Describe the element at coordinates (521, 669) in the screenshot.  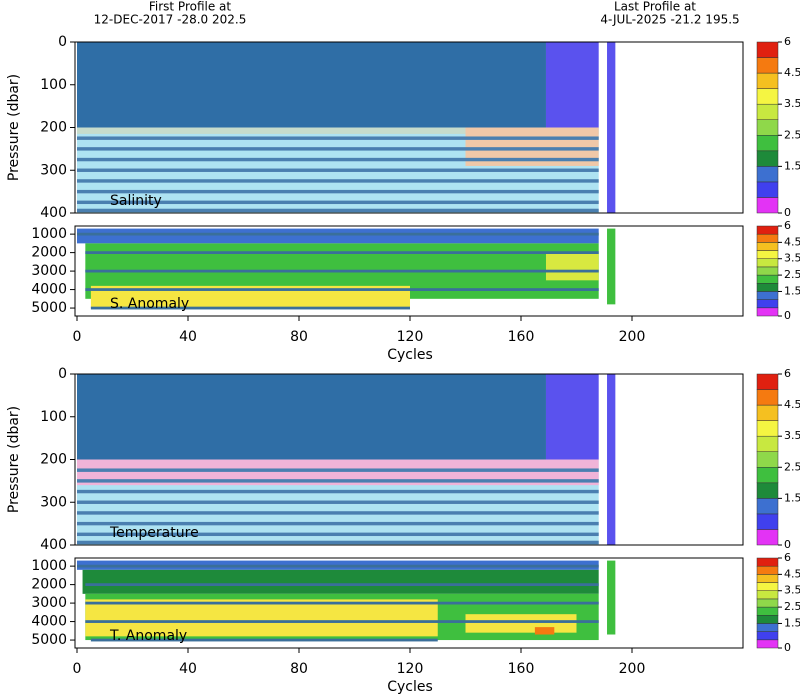
I see `x-tick-label: 160` at that location.